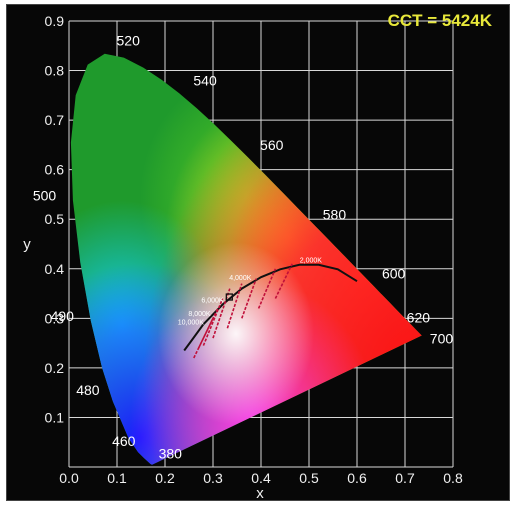 The image size is (518, 509). Describe the element at coordinates (165, 478) in the screenshot. I see `x-tick-label: 0.2` at that location.